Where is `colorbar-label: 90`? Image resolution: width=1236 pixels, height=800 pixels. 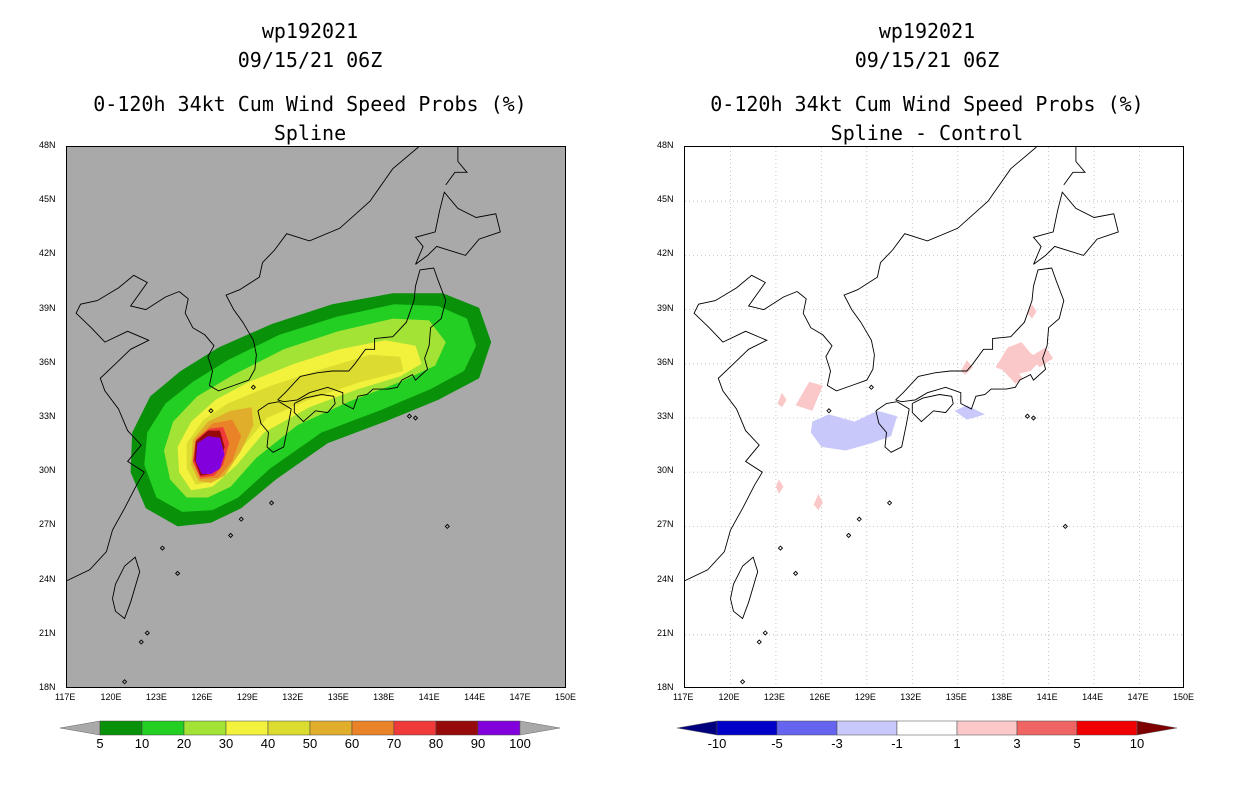
colorbar-label: 90 is located at coordinates (478, 743).